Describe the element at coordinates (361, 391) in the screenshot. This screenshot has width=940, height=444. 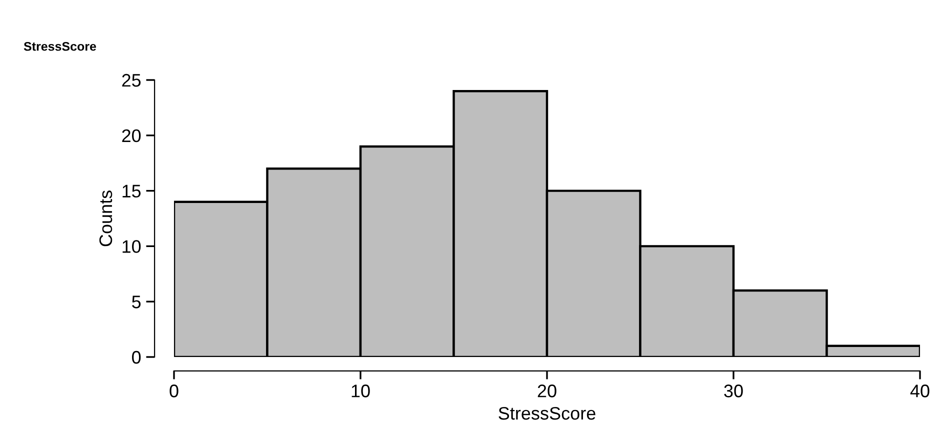
I see `x-tick-label: 10` at that location.